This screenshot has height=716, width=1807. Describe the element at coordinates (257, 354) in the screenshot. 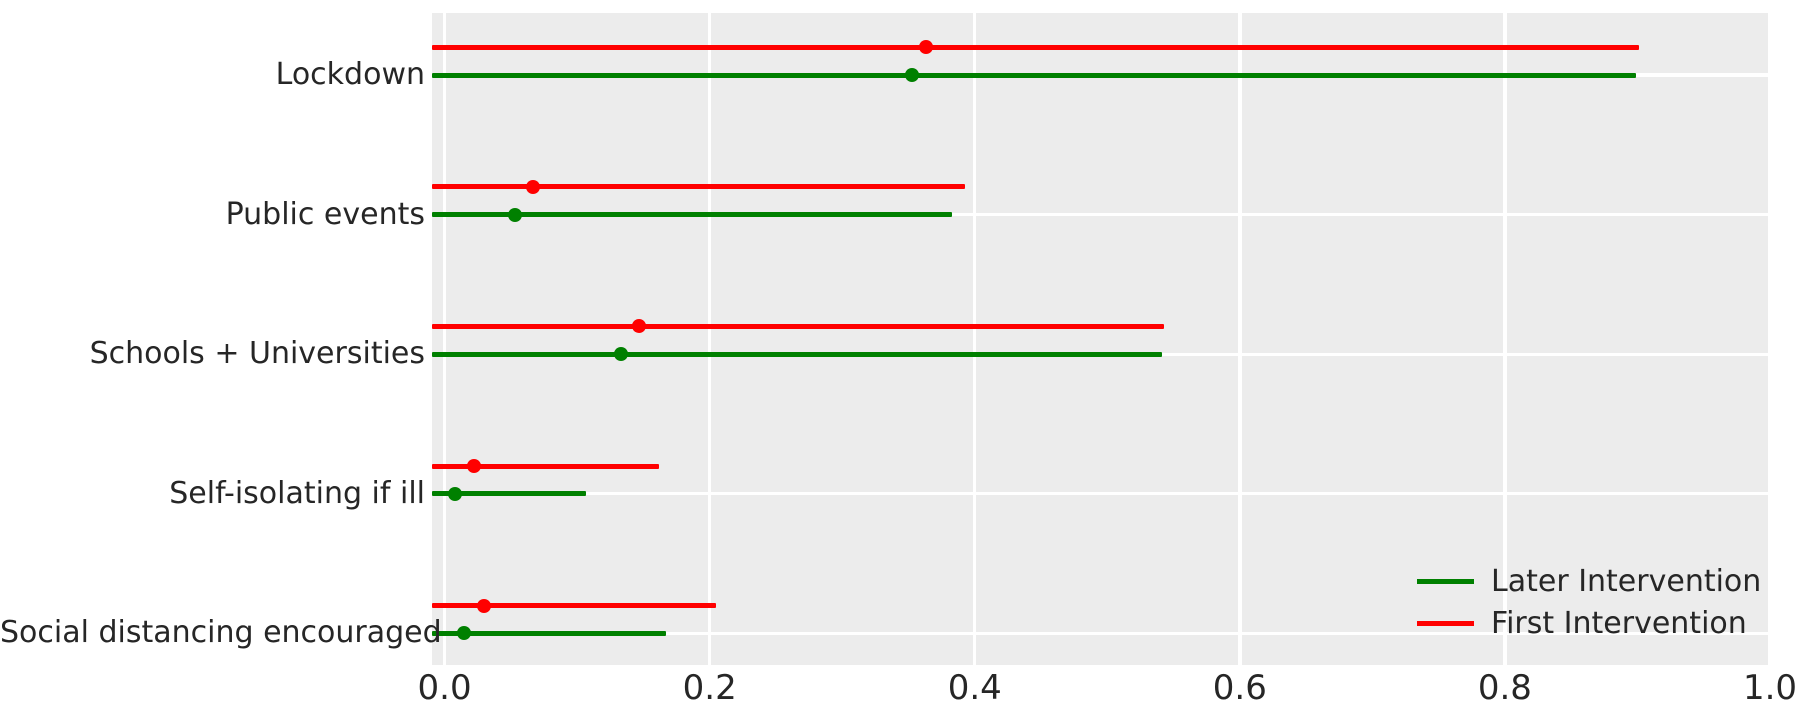

I see `category-label: Schools + Universities` at that location.